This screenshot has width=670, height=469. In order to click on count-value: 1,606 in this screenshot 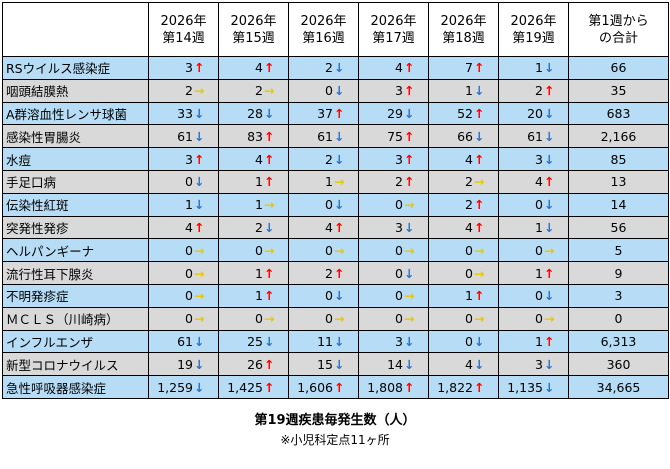, I will do `click(315, 387)`.